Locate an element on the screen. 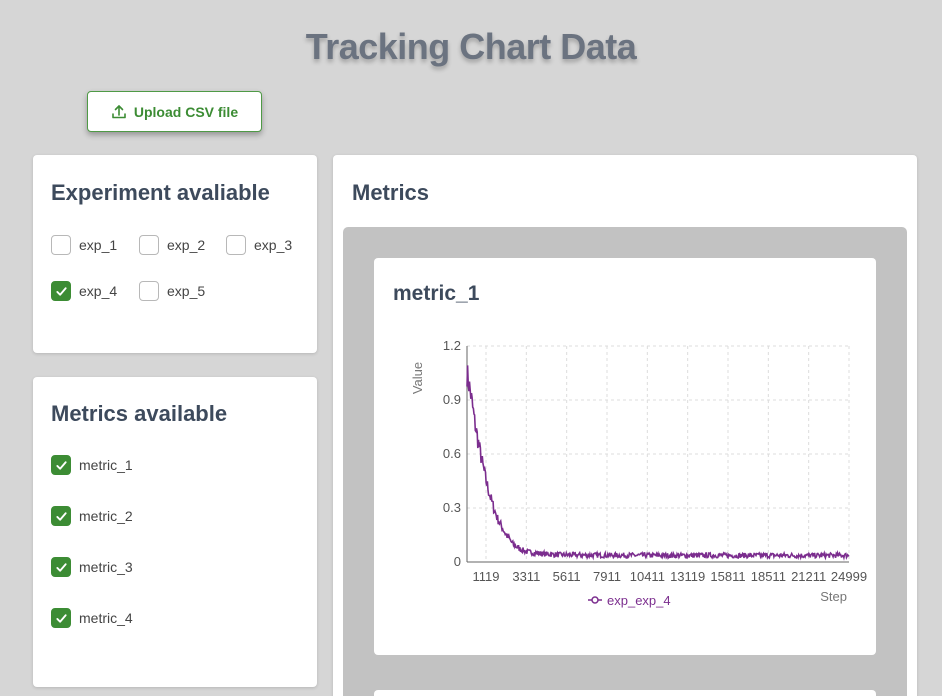 This screenshot has width=942, height=696. legend-label: exp_exp_4 is located at coordinates (639, 600).